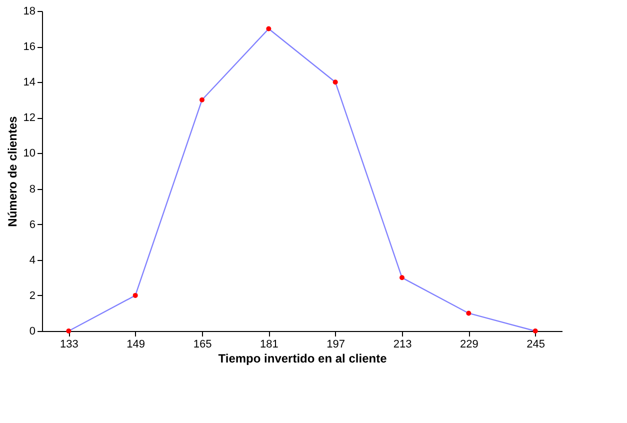 This screenshot has width=627, height=423. What do you see at coordinates (29, 82) in the screenshot?
I see `y-tick-label: 14` at bounding box center [29, 82].